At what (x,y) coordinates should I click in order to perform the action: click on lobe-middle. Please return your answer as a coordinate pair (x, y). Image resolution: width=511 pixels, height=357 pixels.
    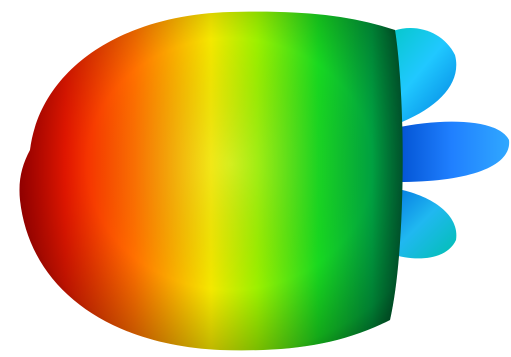
    Looking at the image, I should click on (452, 151).